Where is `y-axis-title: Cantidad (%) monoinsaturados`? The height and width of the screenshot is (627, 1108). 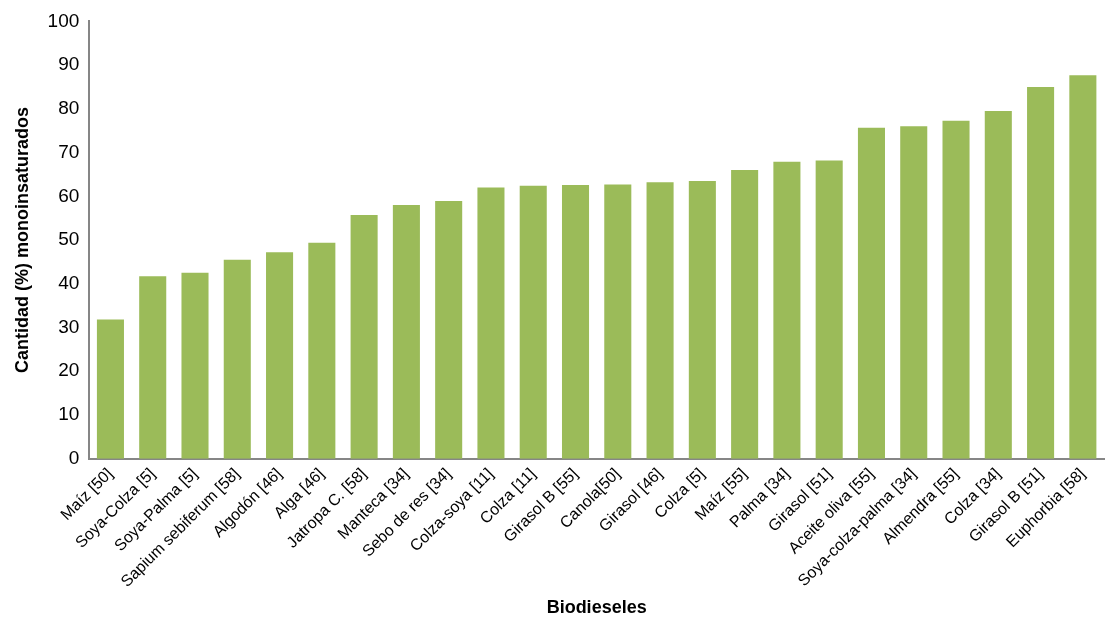
y-axis-title: Cantidad (%) monoinsaturados is located at coordinates (21, 240).